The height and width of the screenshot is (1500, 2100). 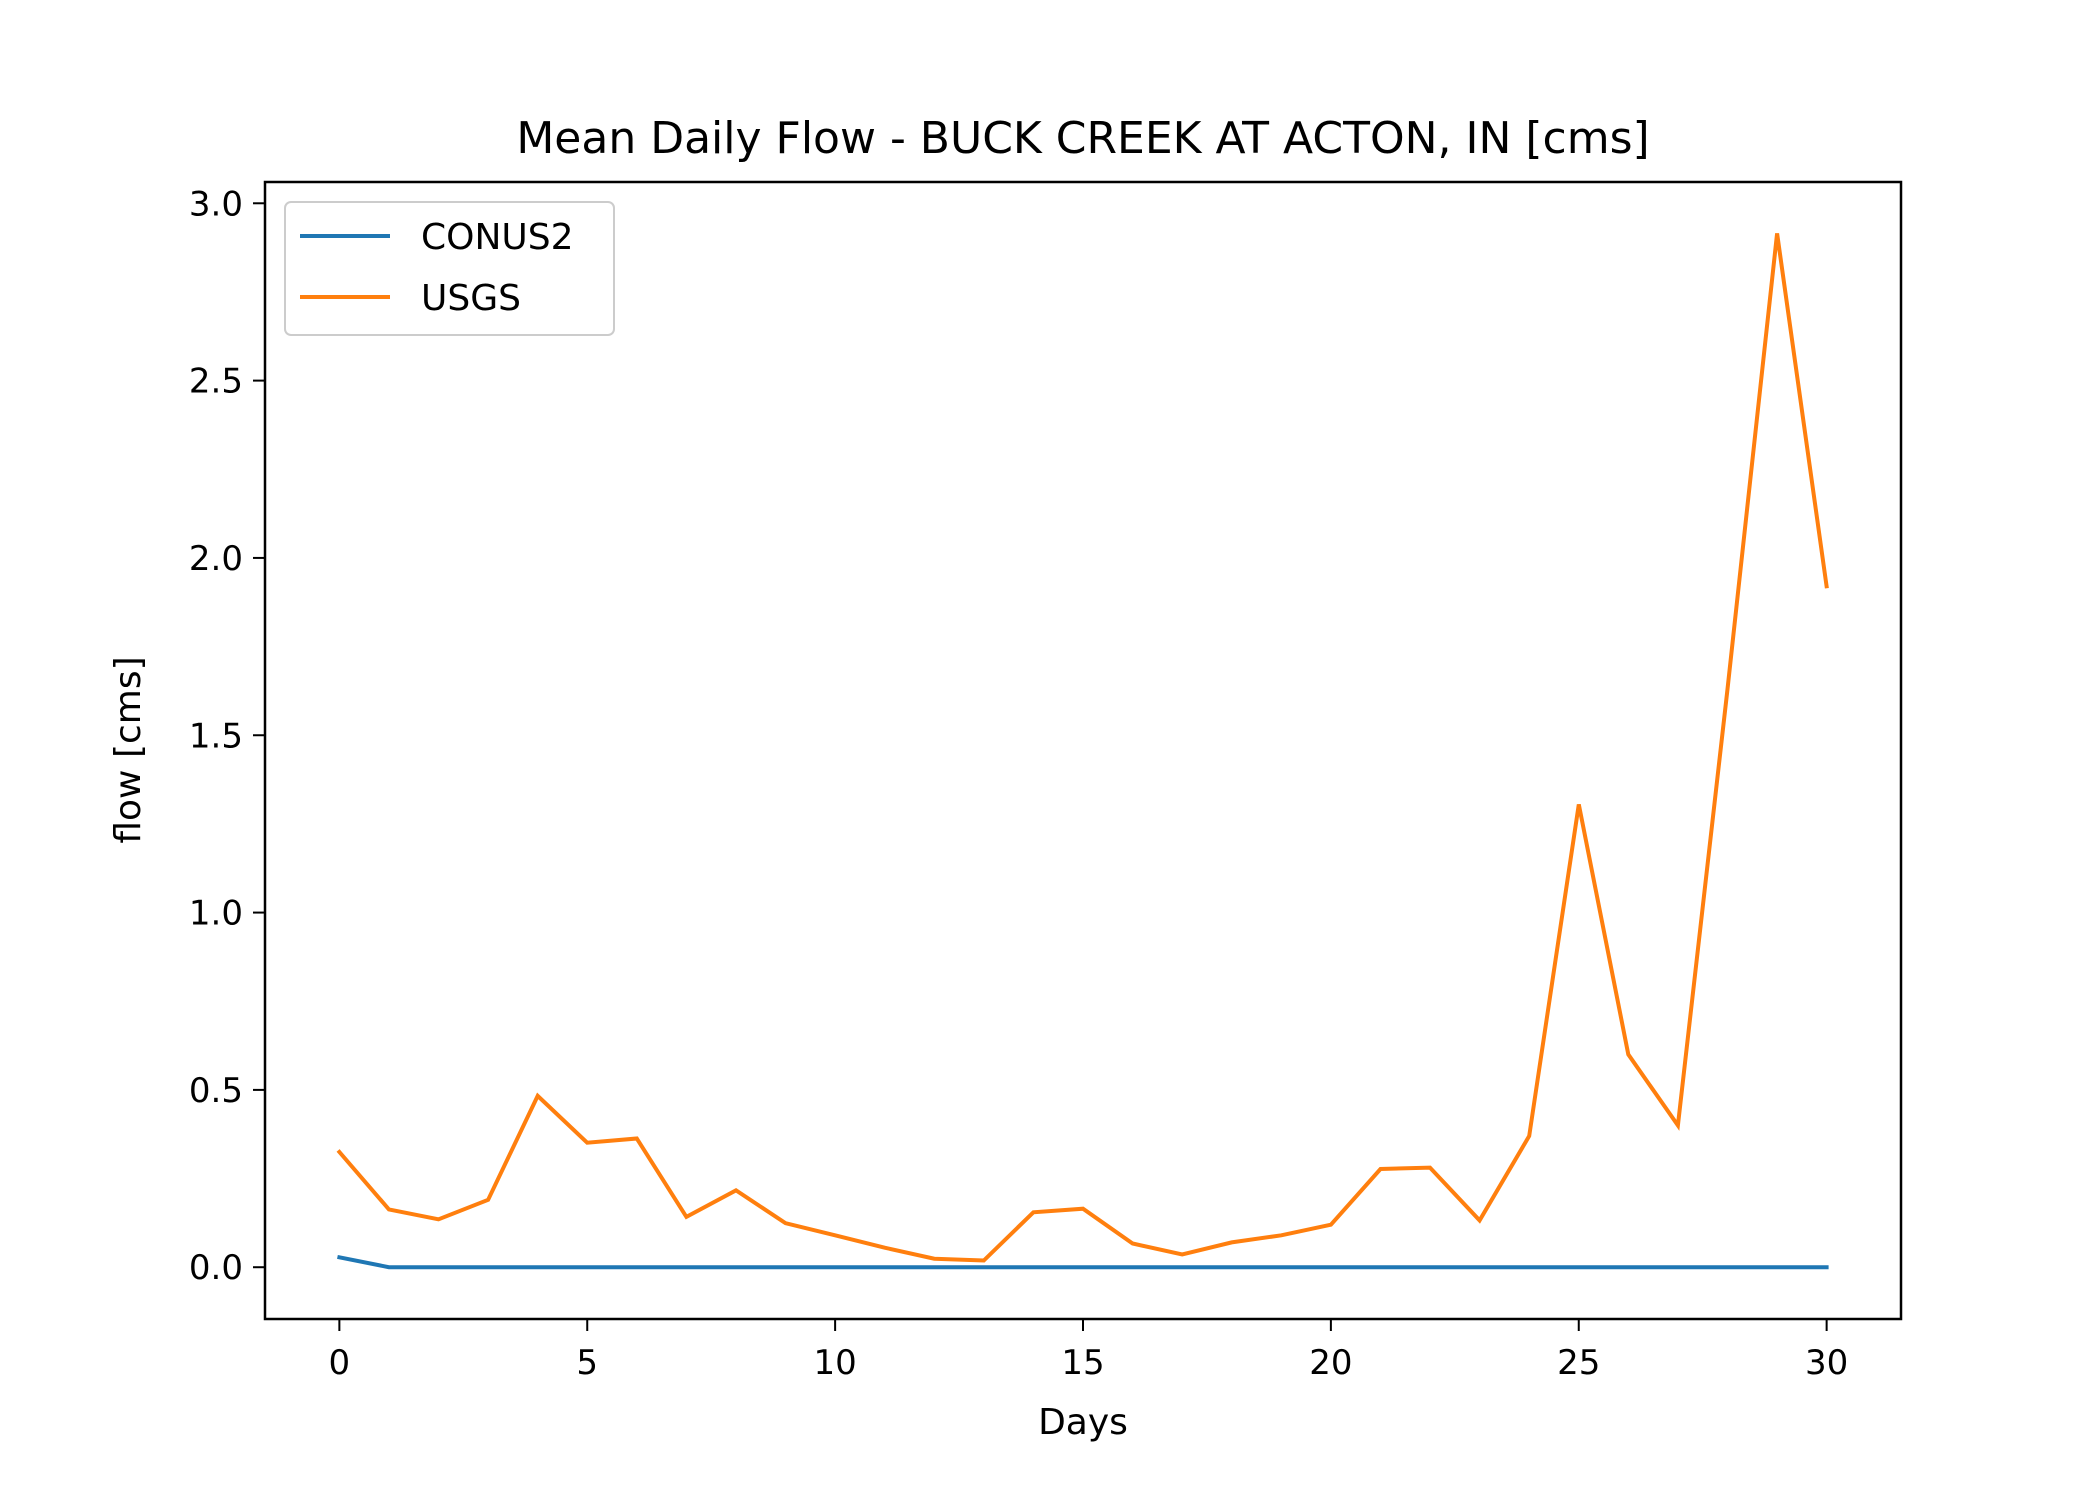 What do you see at coordinates (587, 1363) in the screenshot?
I see `x-tick-label: 5` at bounding box center [587, 1363].